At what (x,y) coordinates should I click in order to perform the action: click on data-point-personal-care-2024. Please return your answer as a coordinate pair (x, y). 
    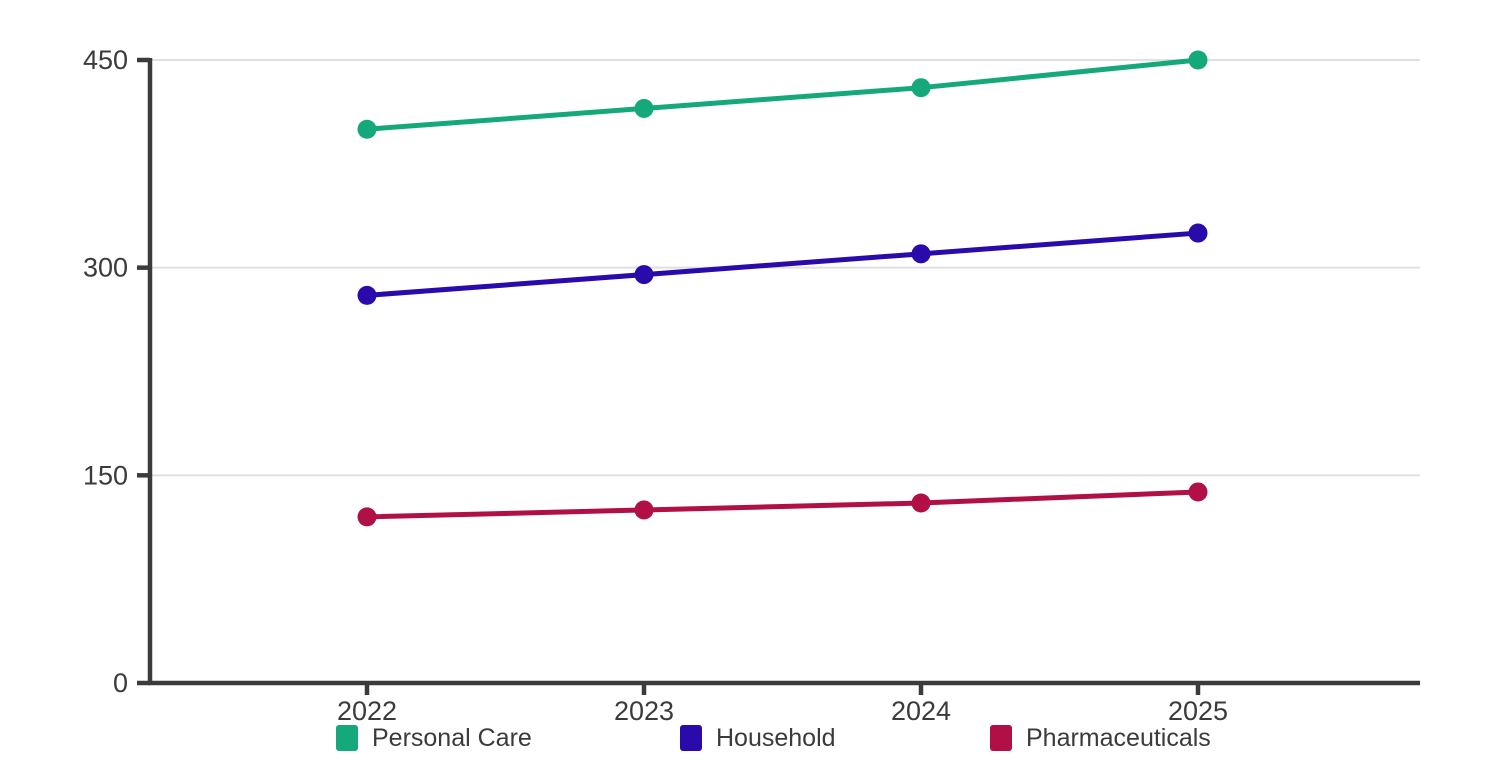
    Looking at the image, I should click on (921, 88).